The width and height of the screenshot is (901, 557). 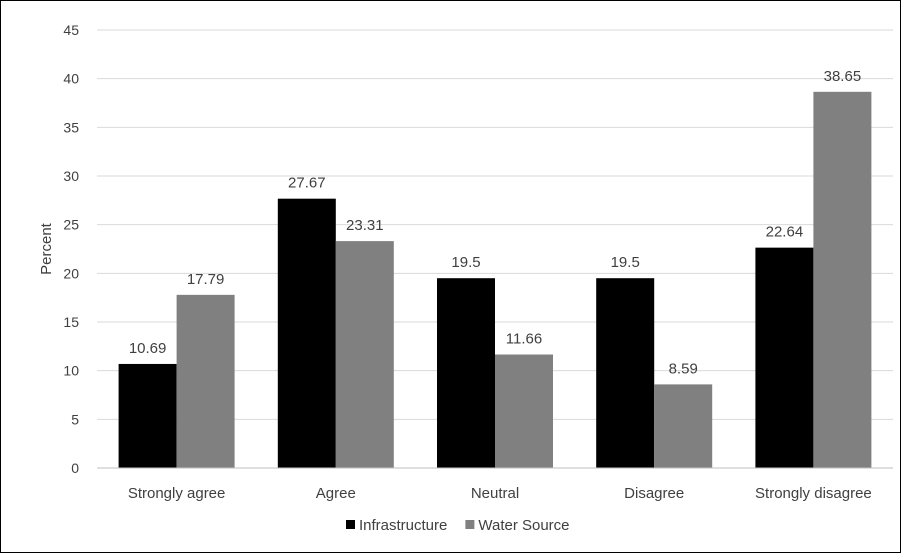 I want to click on y-tick-label: 5, so click(x=75, y=419).